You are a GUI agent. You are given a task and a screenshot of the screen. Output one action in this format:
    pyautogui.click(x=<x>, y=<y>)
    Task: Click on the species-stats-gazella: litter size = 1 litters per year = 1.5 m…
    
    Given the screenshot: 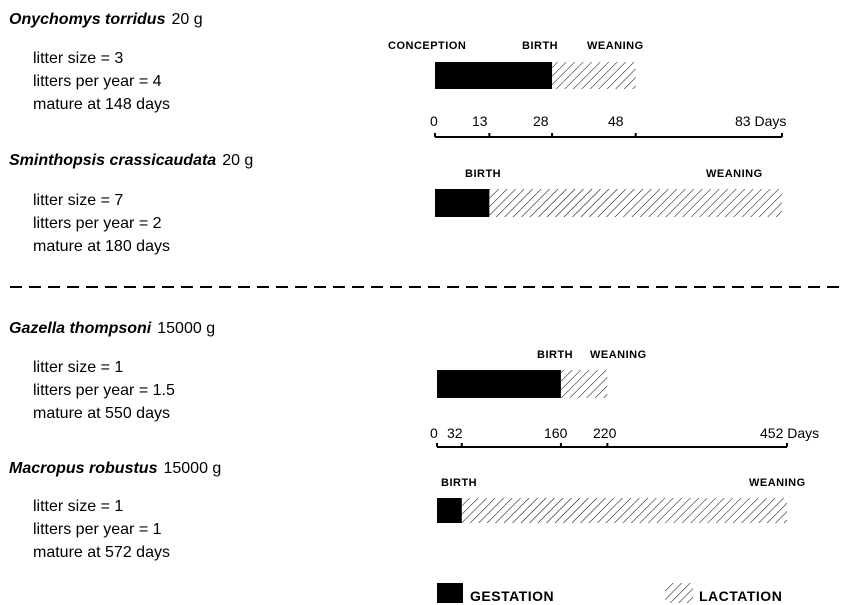 What is the action you would take?
    pyautogui.click(x=104, y=390)
    